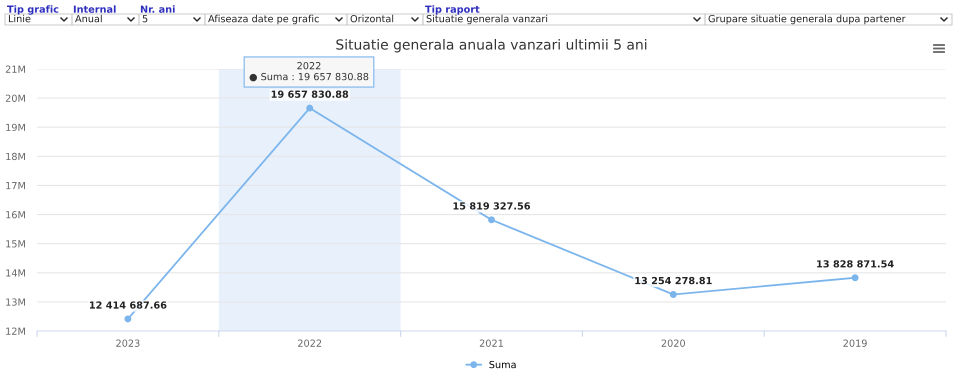  Describe the element at coordinates (157, 9) in the screenshot. I see `text: Nr. ani` at that location.